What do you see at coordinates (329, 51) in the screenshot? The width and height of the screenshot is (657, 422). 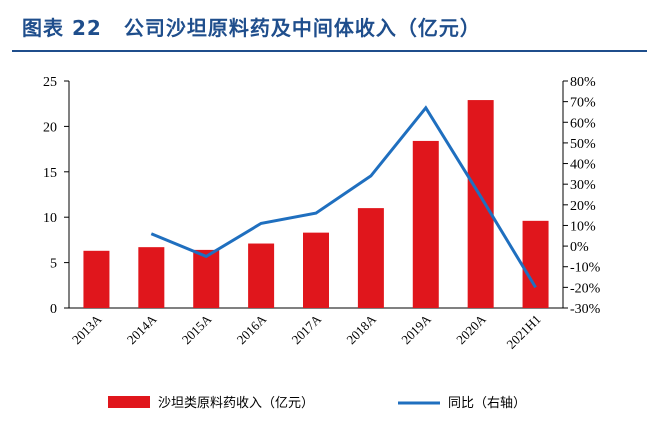 I see `title-underline` at bounding box center [329, 51].